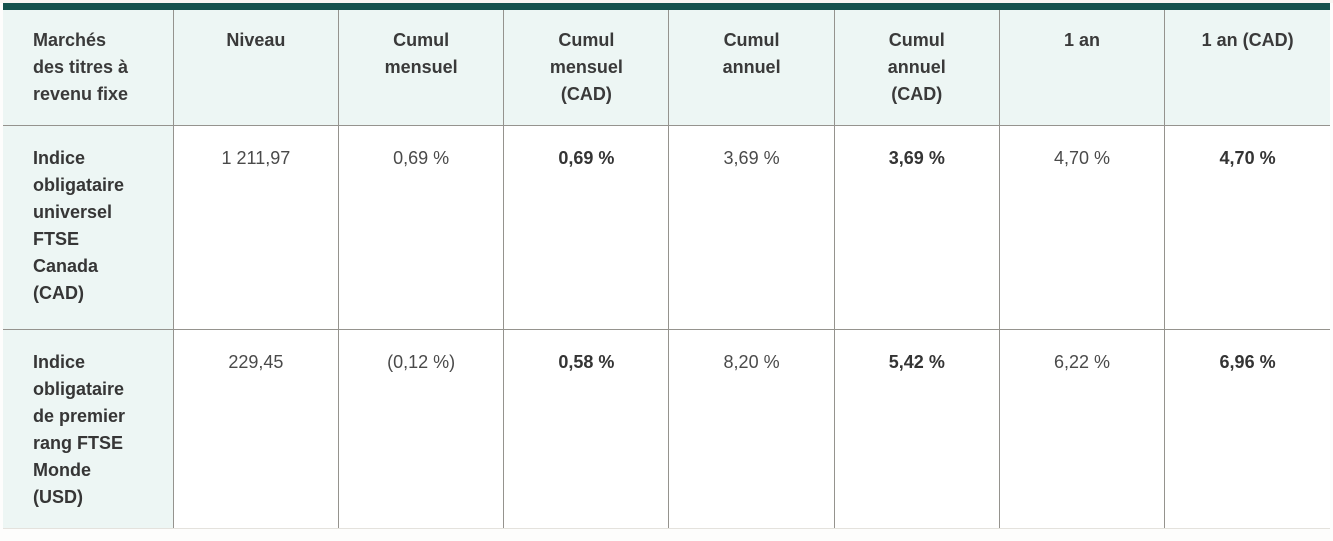  Describe the element at coordinates (586, 227) in the screenshot. I see `cell-cumul-mensuel-cad: 0,69 %` at that location.